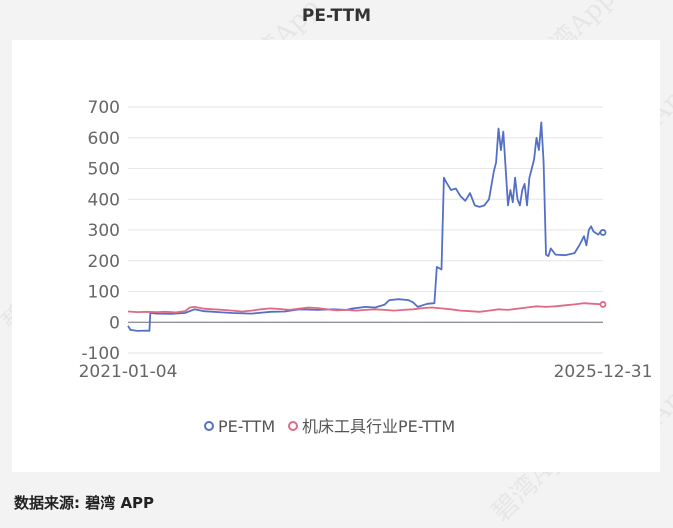 This screenshot has width=673, height=528. What do you see at coordinates (104, 262) in the screenshot?
I see `y-tick-label: 200` at bounding box center [104, 262].